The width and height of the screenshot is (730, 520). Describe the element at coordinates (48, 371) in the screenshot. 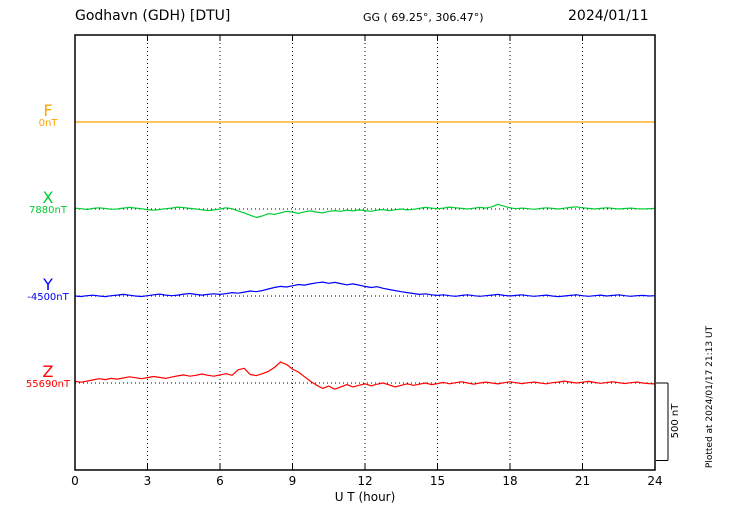

I see `component-letter-Z: Z` at that location.